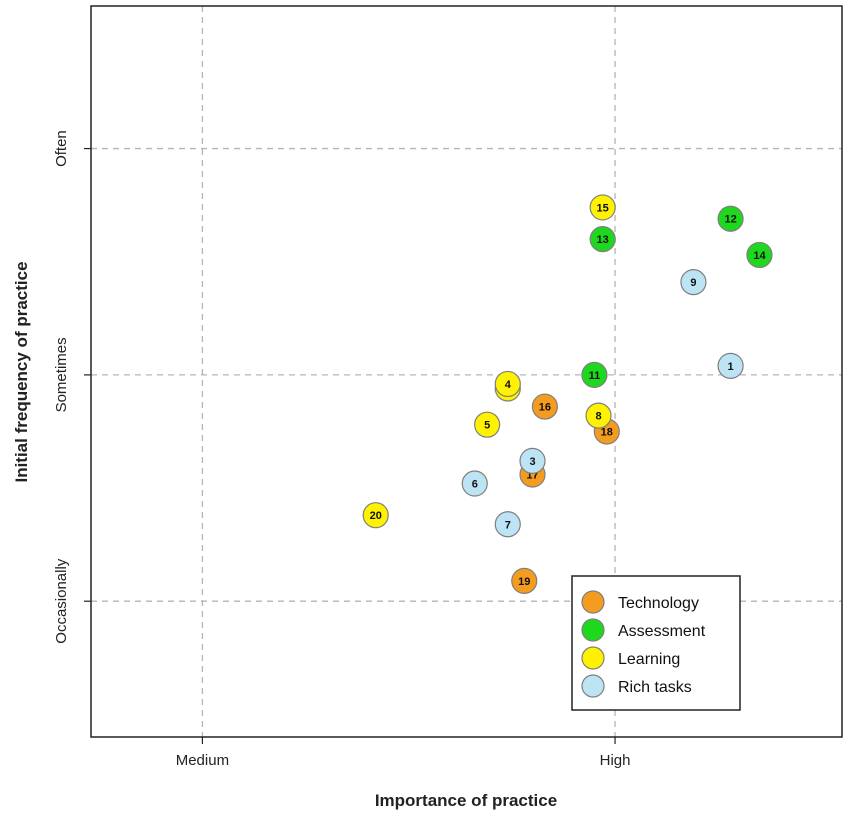  I want to click on data-point: 12, so click(730, 218).